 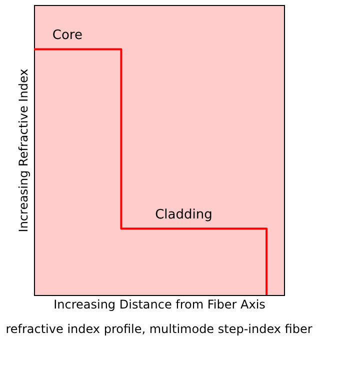 I want to click on text: refractive index profile, multimode step-index fiber, so click(x=159, y=329).